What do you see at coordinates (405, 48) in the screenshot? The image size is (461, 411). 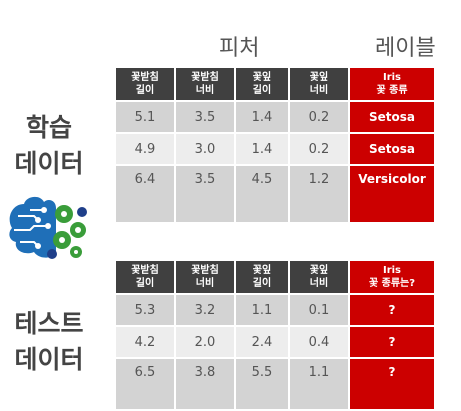 I see `label-heading: 레이블` at bounding box center [405, 48].